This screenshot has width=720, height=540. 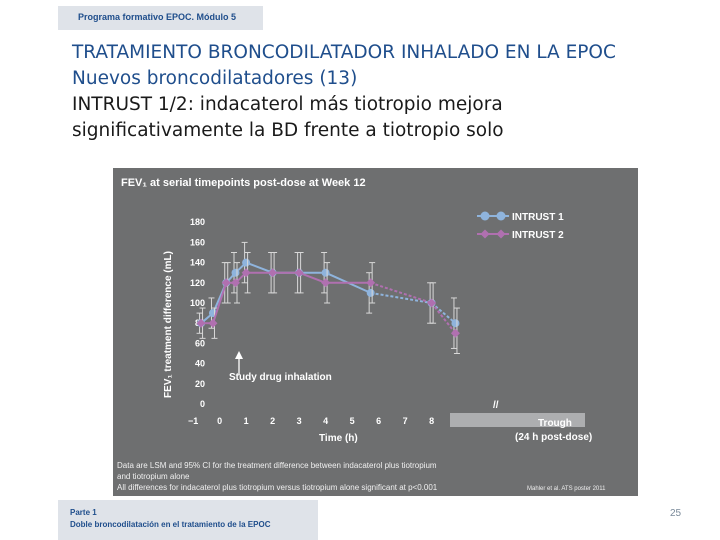 I want to click on program-banner: Programa formativo EPOC. Módulo 5, so click(x=160, y=18).